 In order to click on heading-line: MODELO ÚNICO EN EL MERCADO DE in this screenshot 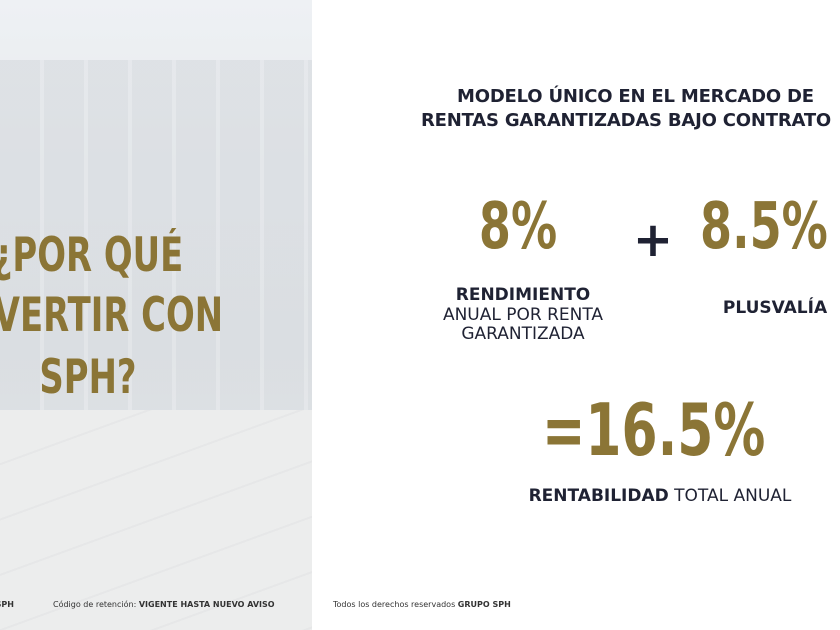, I will do `click(635, 96)`.